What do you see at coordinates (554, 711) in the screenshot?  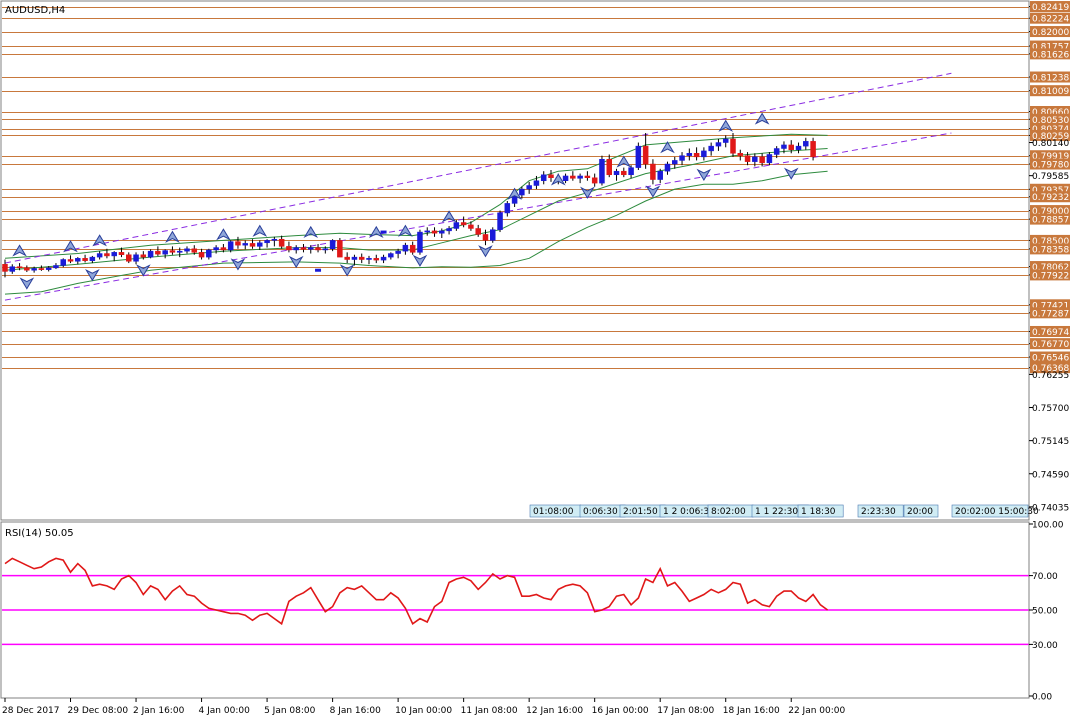 I see `time-label: 12 Jan 16:00` at bounding box center [554, 711].